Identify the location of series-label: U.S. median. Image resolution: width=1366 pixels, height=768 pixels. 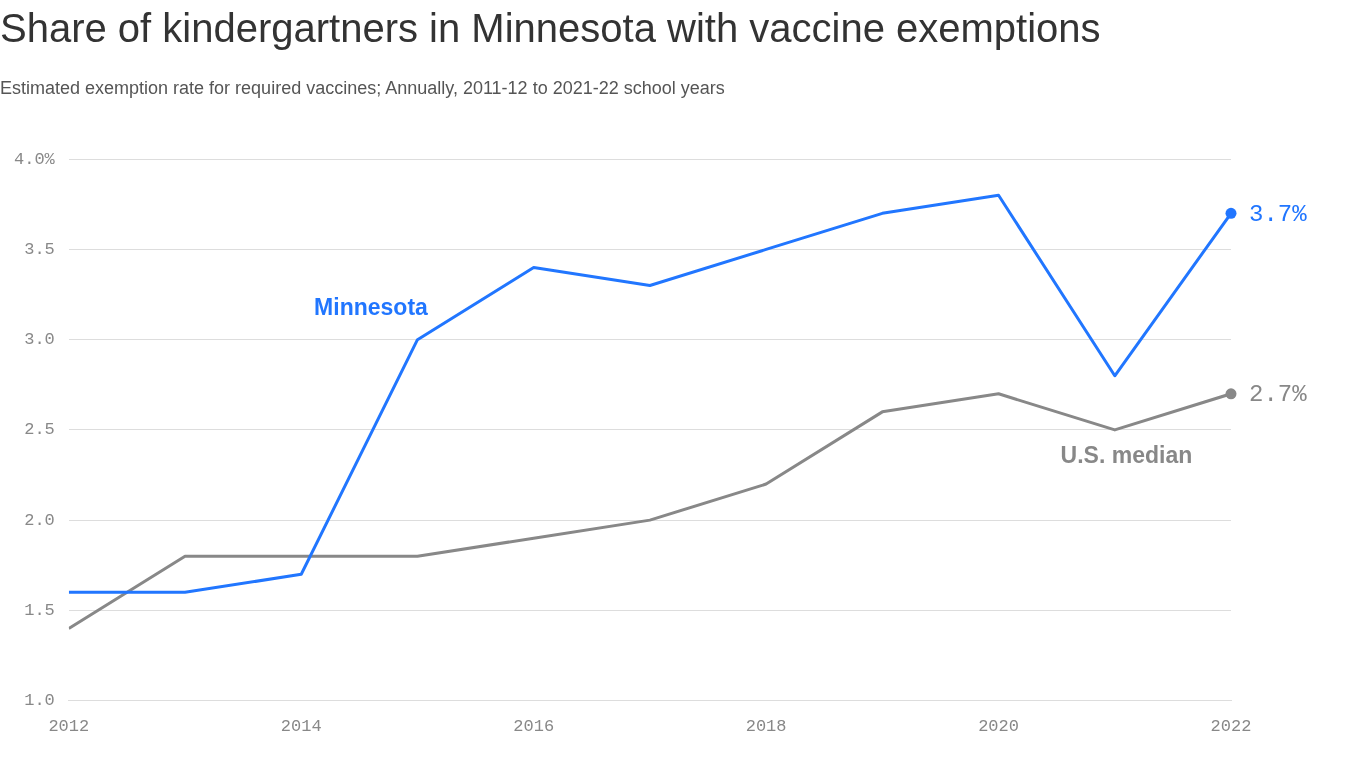
(1126, 455).